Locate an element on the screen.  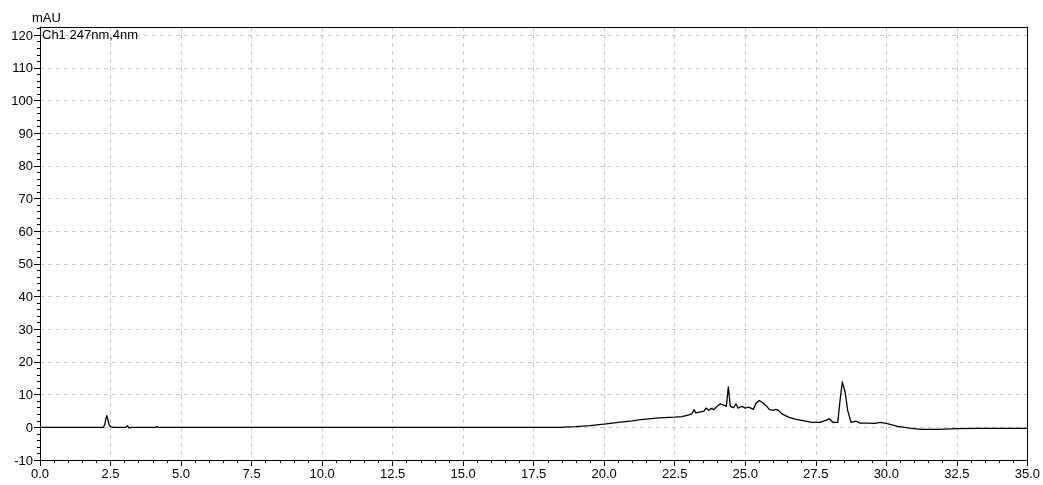
y-tick-label: 30 is located at coordinates (25, 329).